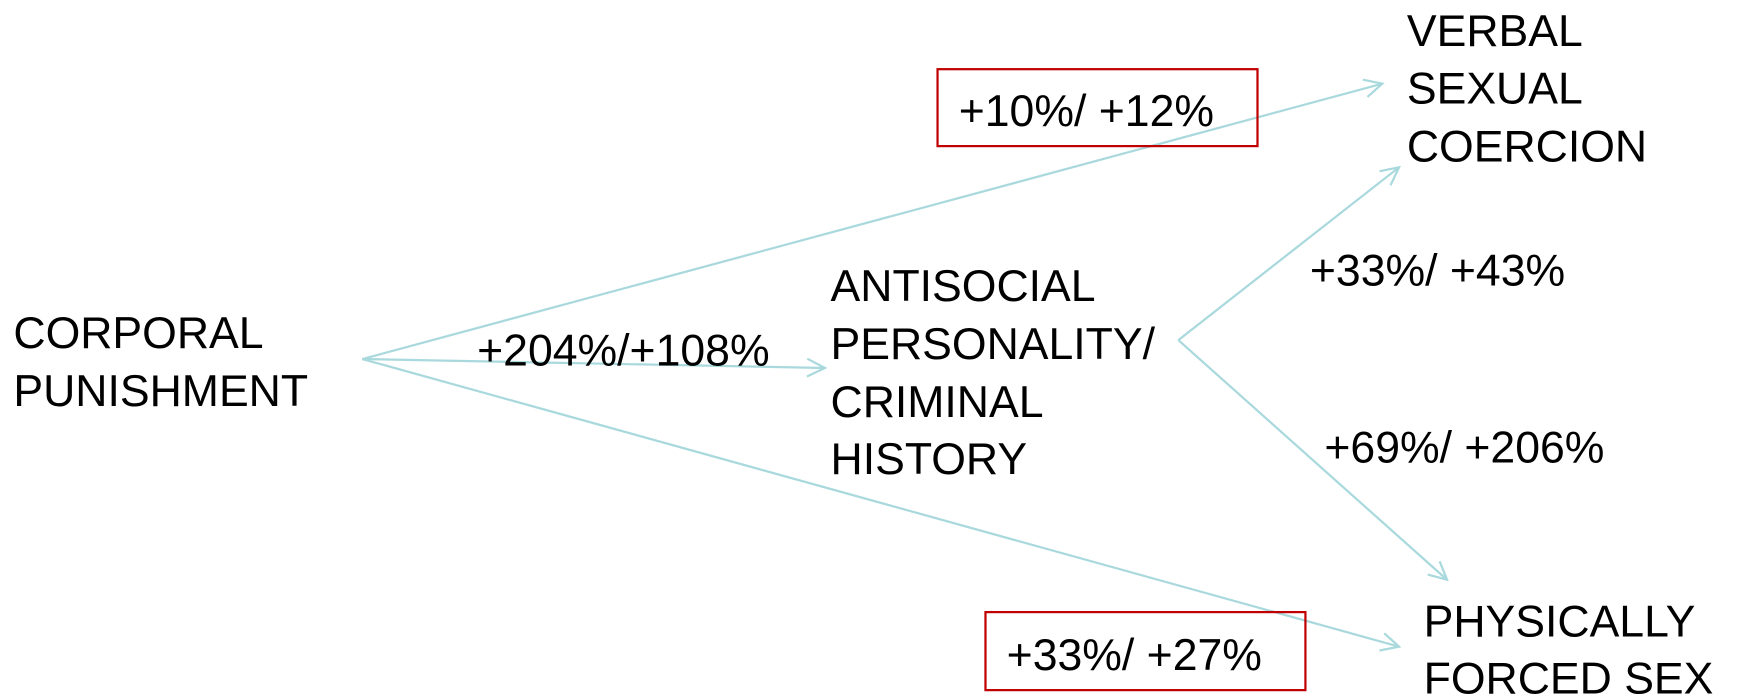 The height and width of the screenshot is (698, 1748). What do you see at coordinates (1495, 31) in the screenshot?
I see `node-label: VERBAL` at bounding box center [1495, 31].